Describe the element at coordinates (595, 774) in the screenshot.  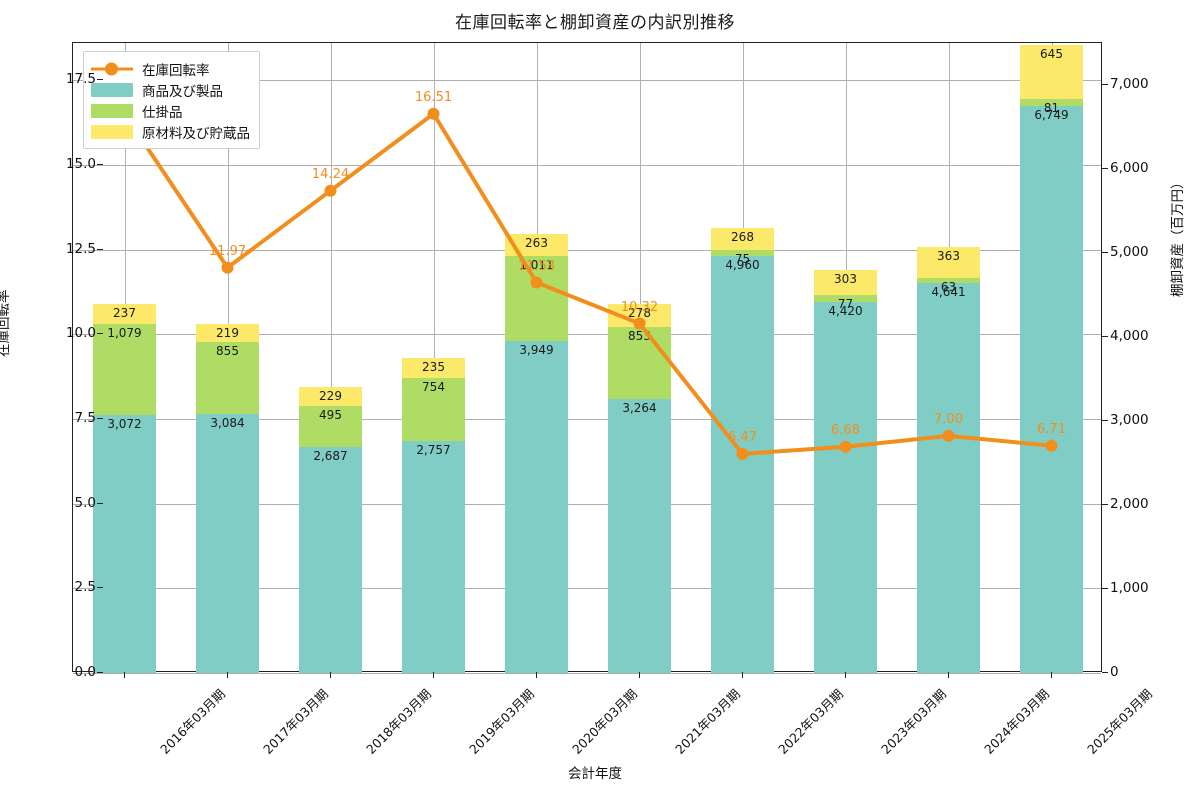
I see `x-axis-title: 会計年度` at that location.